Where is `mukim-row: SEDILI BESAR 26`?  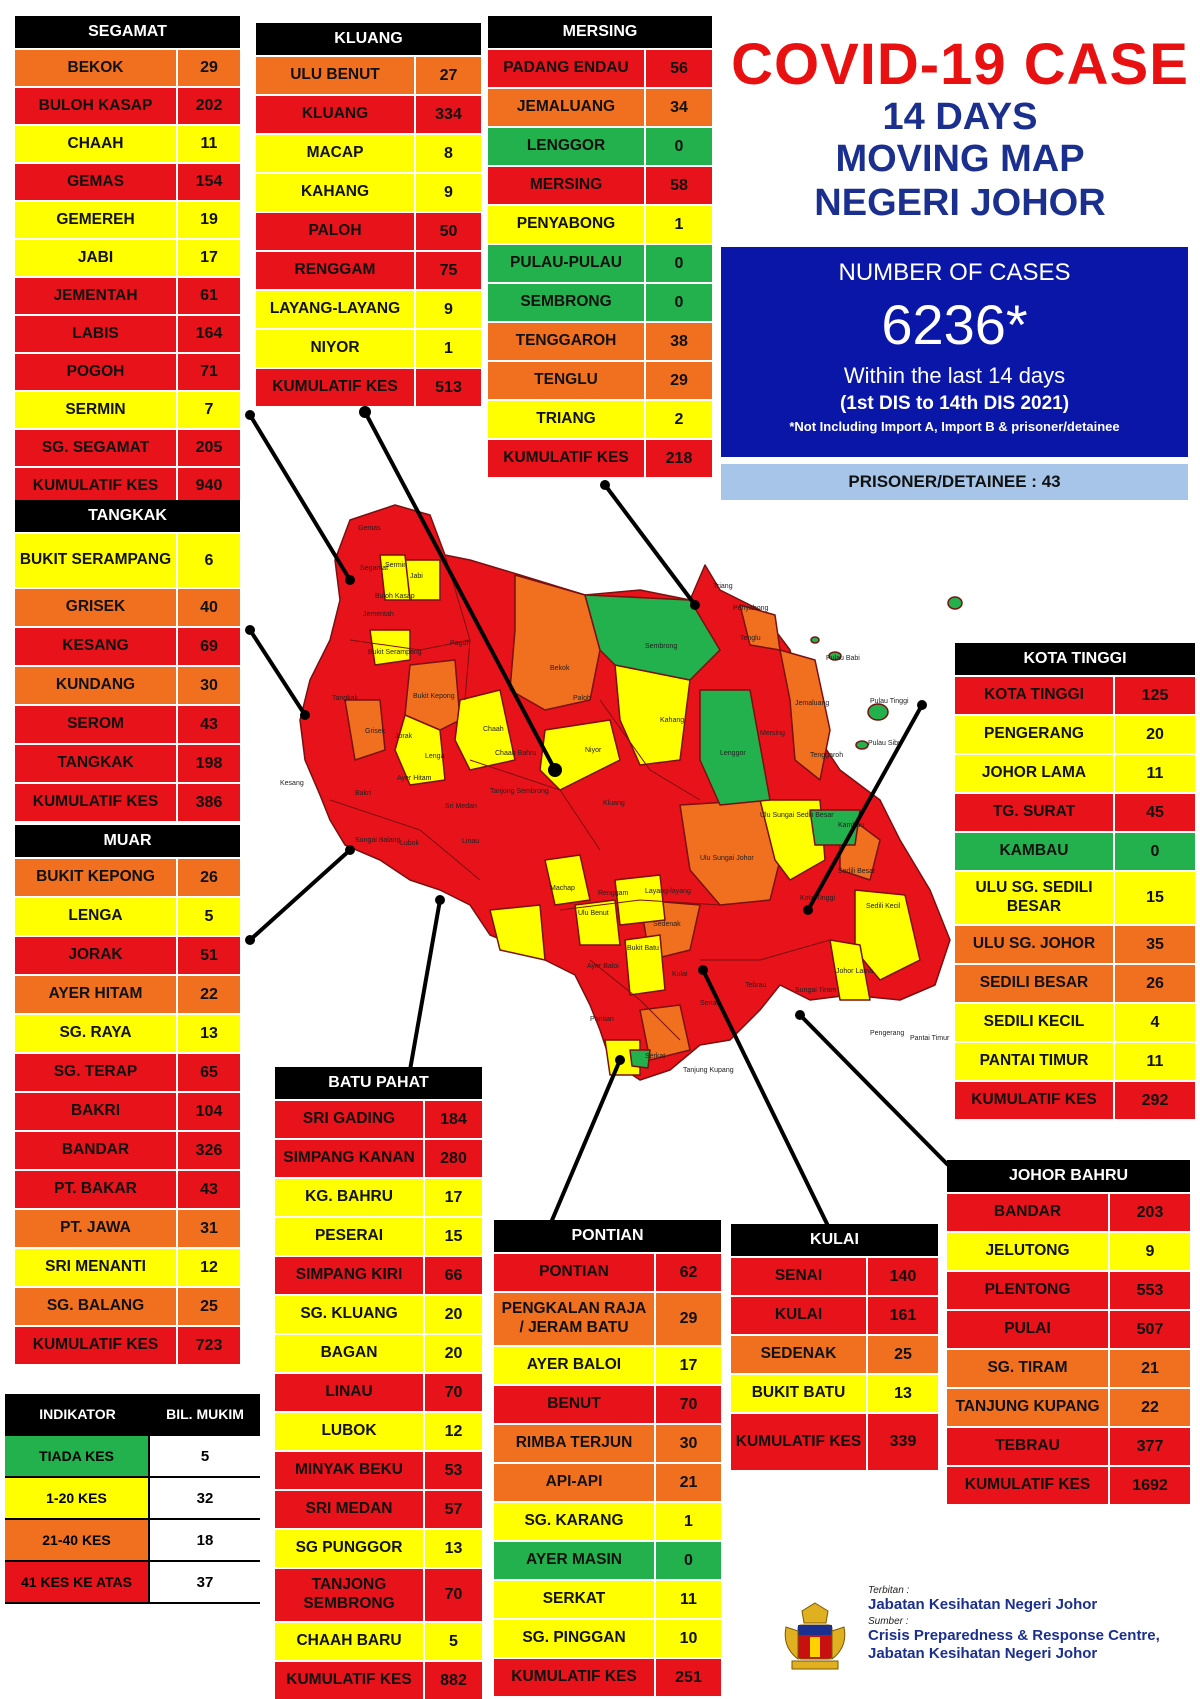 mukim-row: SEDILI BESAR 26 is located at coordinates (1075, 982).